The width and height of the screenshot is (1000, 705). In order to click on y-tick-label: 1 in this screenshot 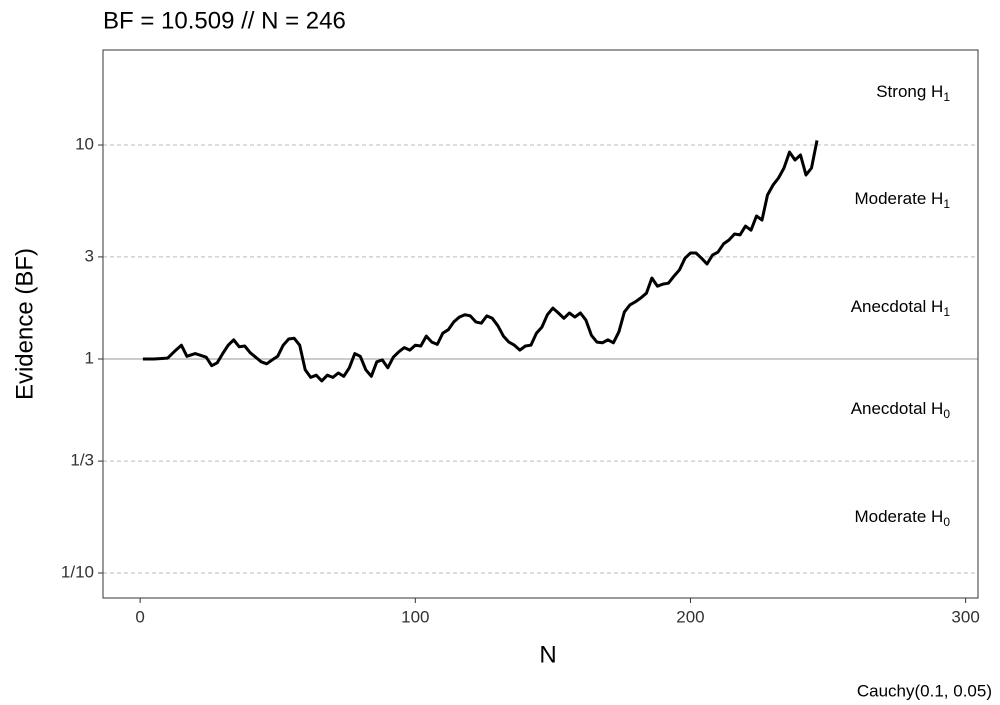, I will do `click(89, 357)`.